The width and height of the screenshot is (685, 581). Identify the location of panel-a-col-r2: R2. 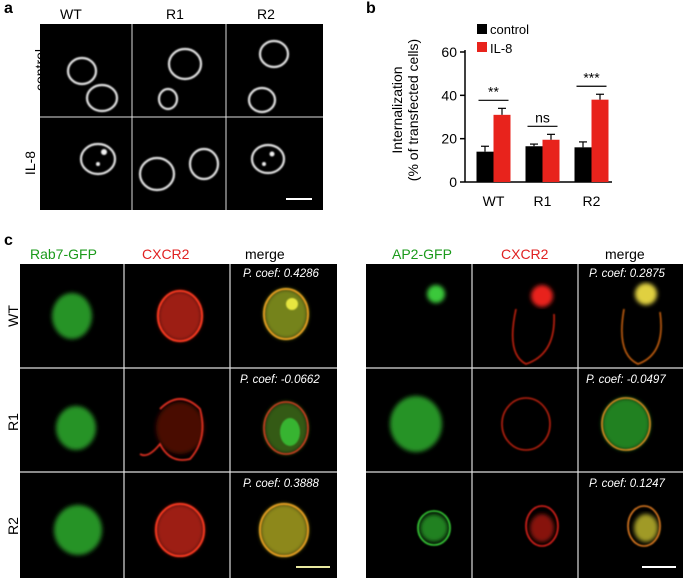
(266, 14).